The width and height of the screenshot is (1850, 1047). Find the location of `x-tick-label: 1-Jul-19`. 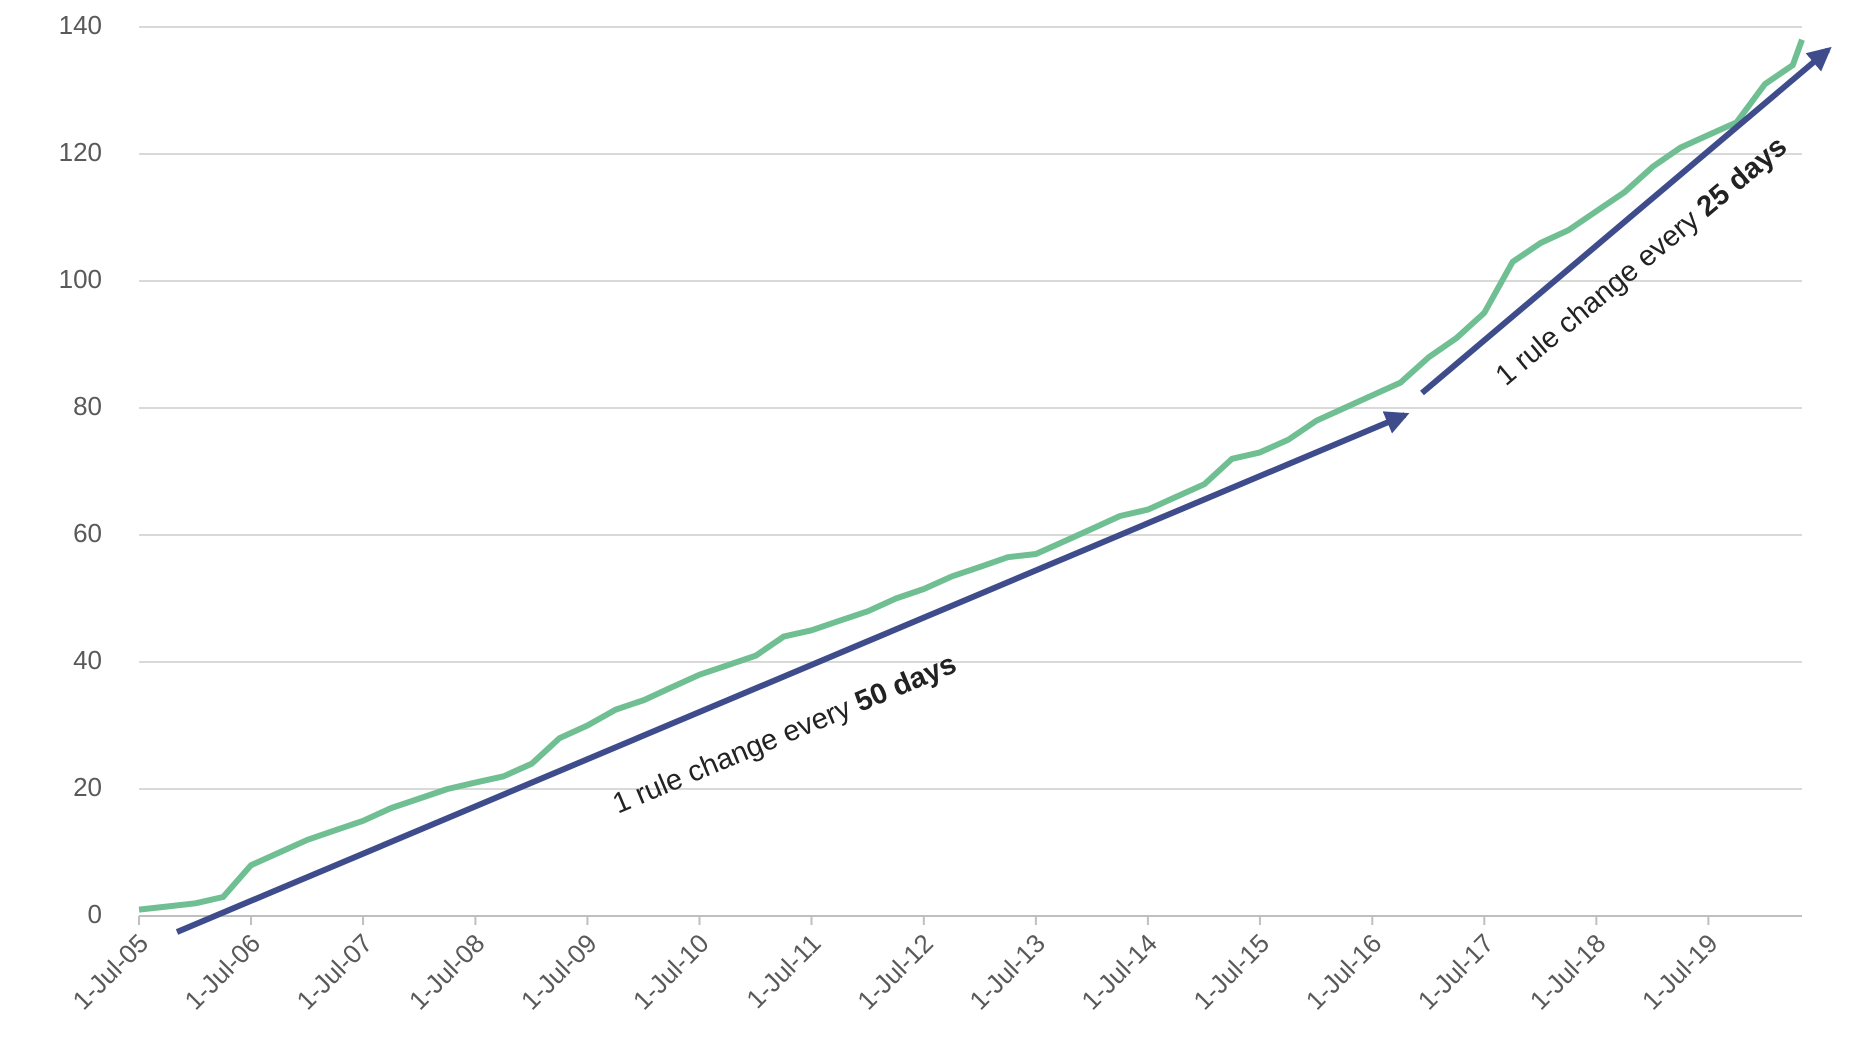

x-tick-label: 1-Jul-19 is located at coordinates (1680, 972).